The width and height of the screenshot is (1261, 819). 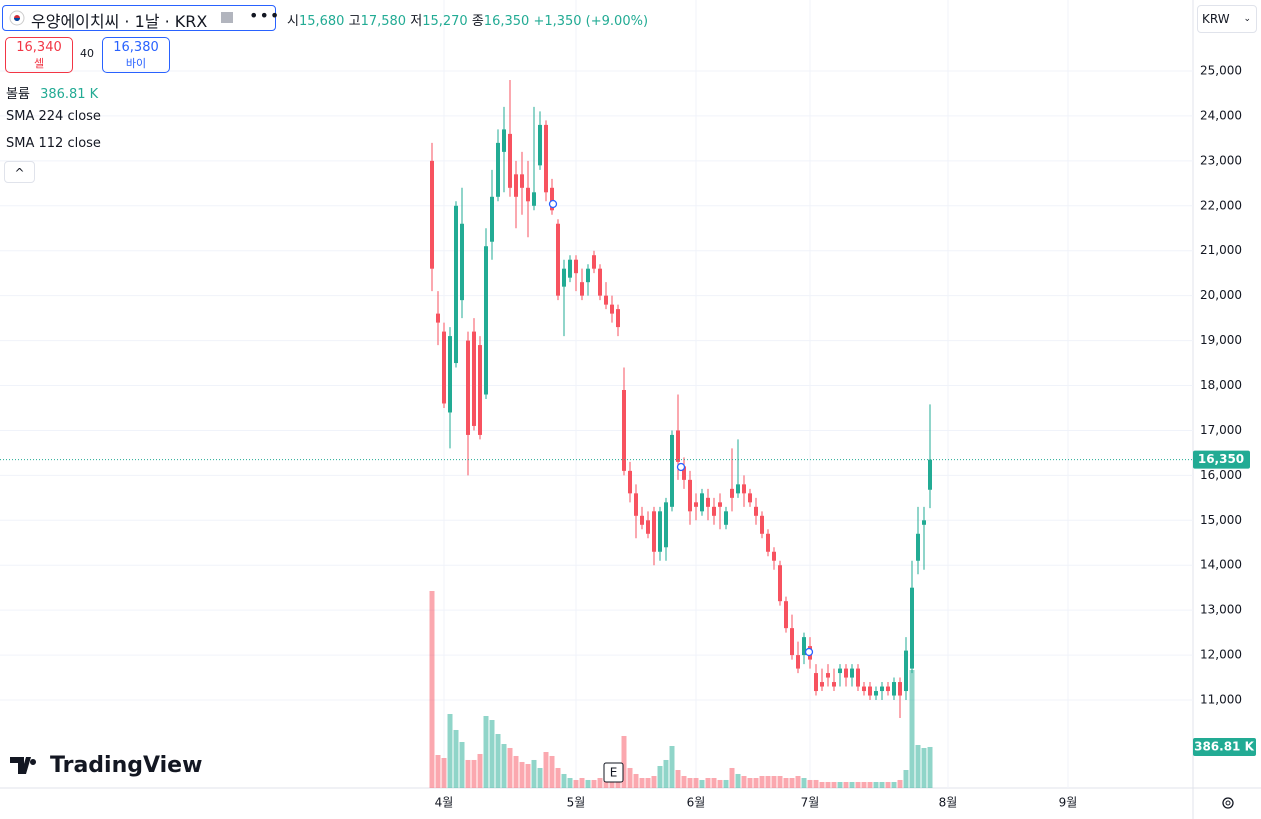 I want to click on sell-button: 16,340 셀, so click(x=39, y=55).